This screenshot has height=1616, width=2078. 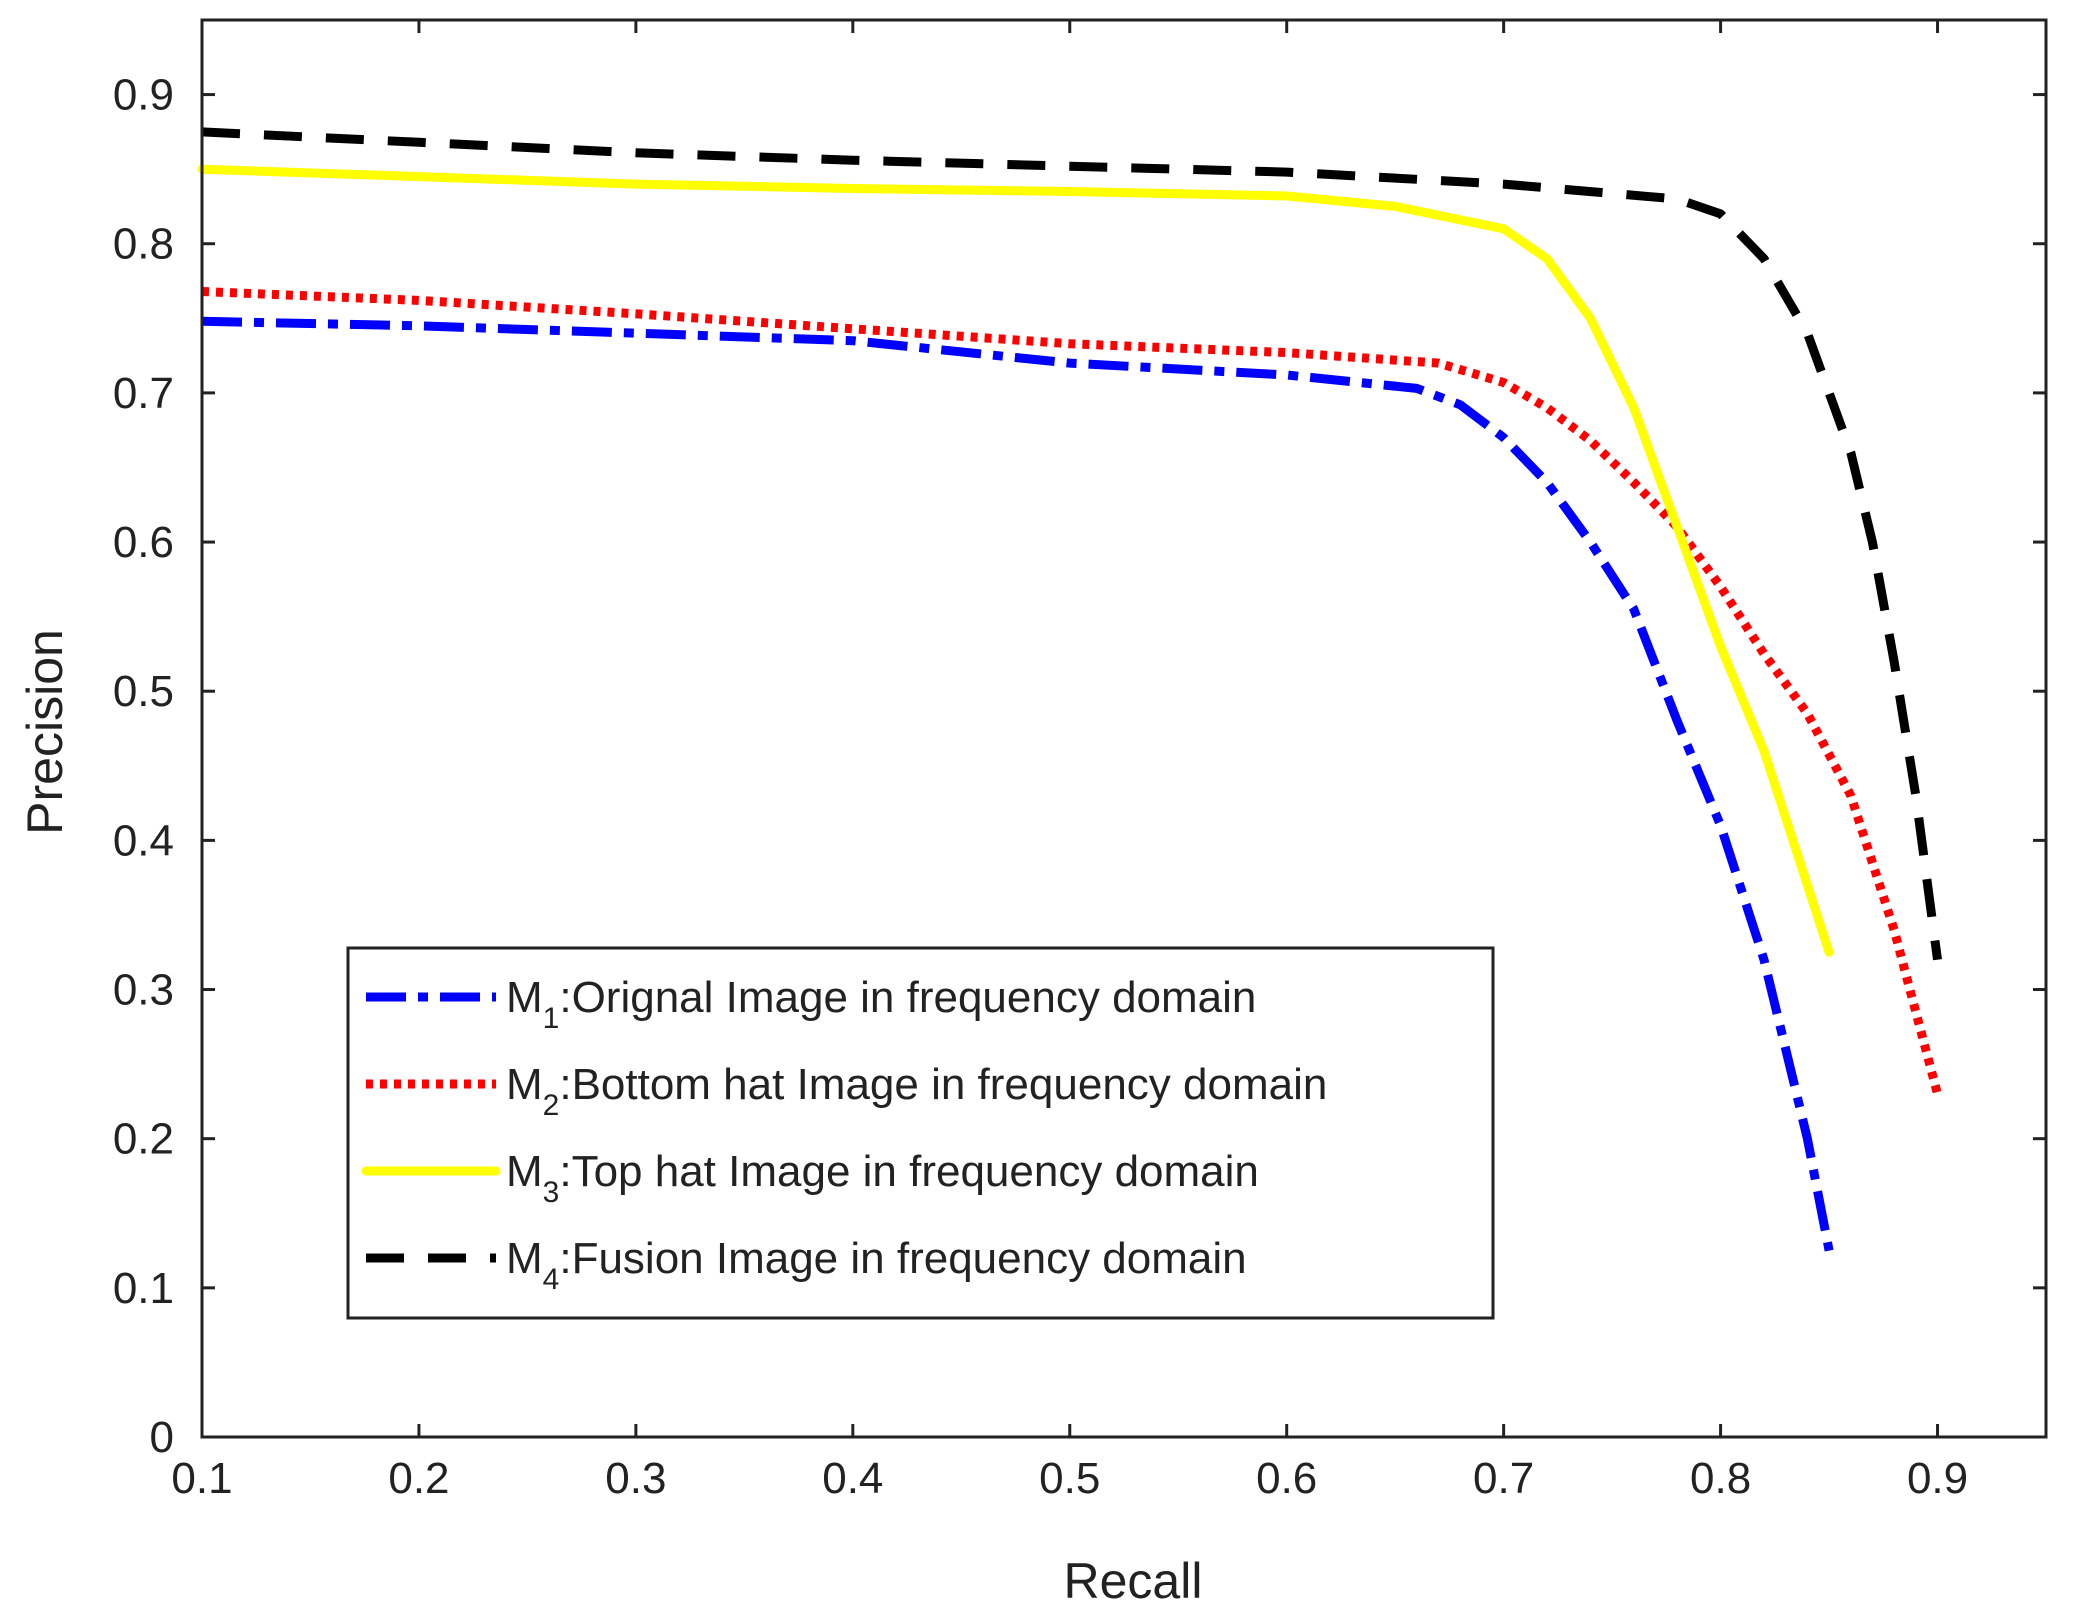 I want to click on legend-box, so click(x=920, y=1133).